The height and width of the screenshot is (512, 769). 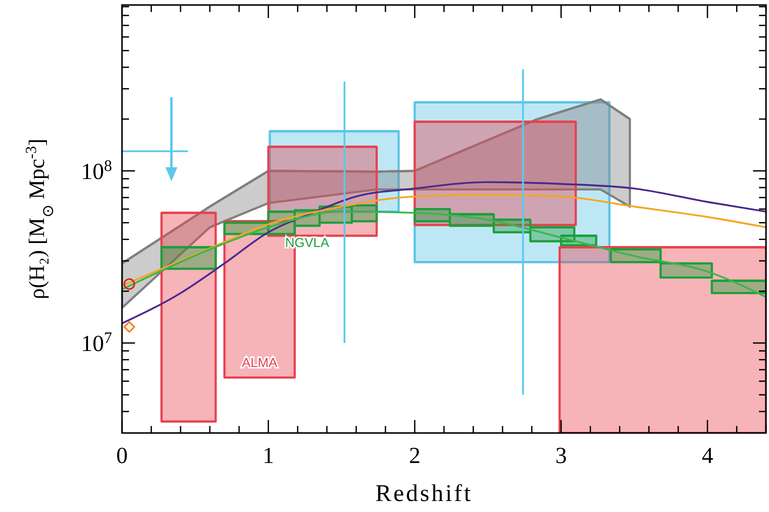 What do you see at coordinates (268, 455) in the screenshot?
I see `x-tick-label: 1` at bounding box center [268, 455].